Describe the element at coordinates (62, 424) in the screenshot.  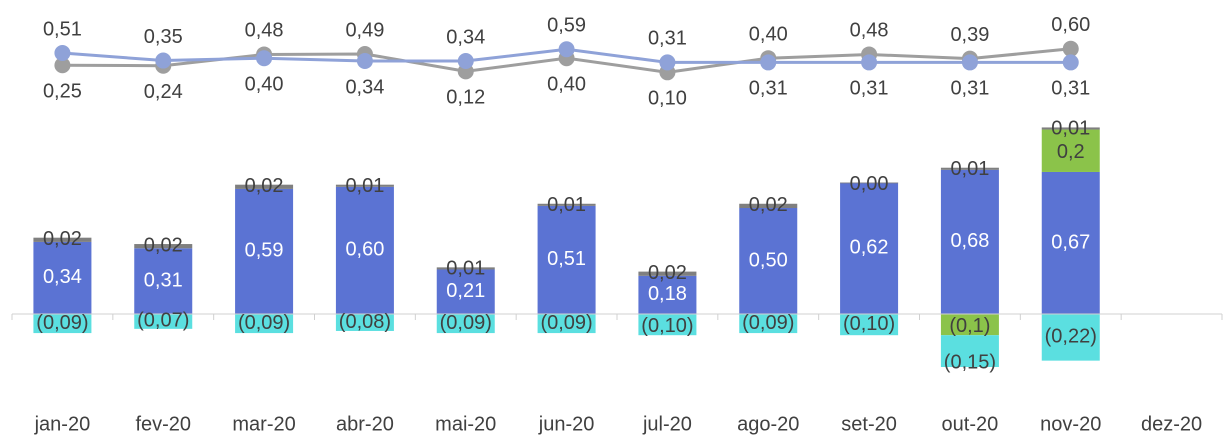
I see `x-tick-label-jan-20: jan-20` at that location.